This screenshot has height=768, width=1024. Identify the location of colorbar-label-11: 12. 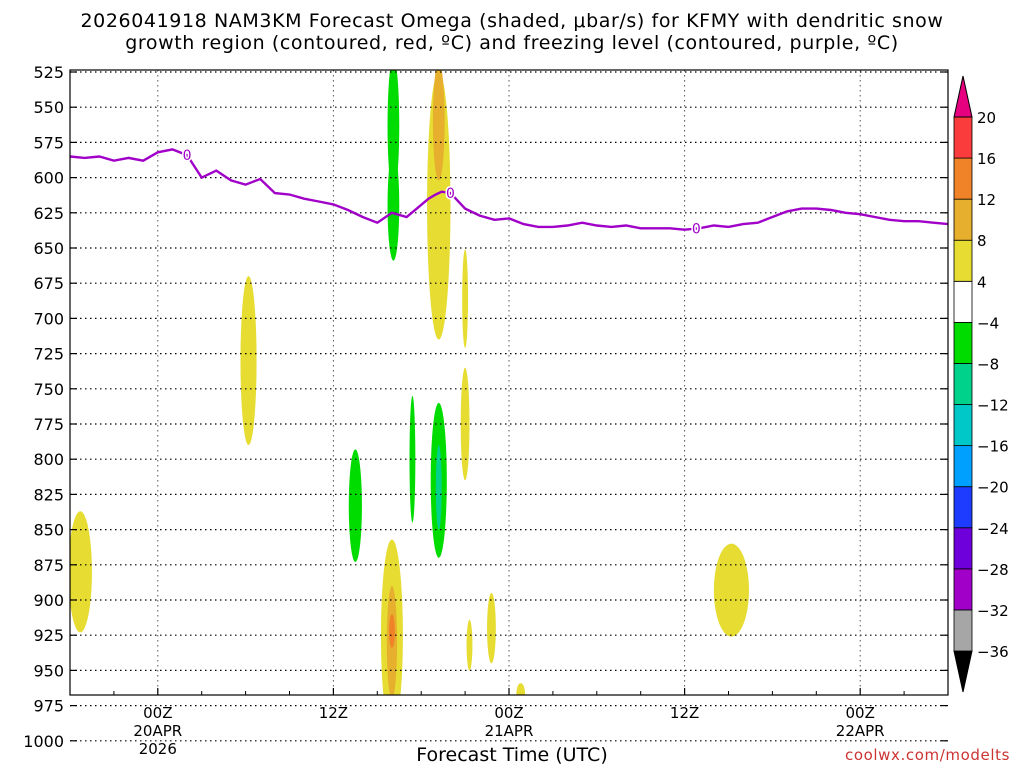
(986, 200).